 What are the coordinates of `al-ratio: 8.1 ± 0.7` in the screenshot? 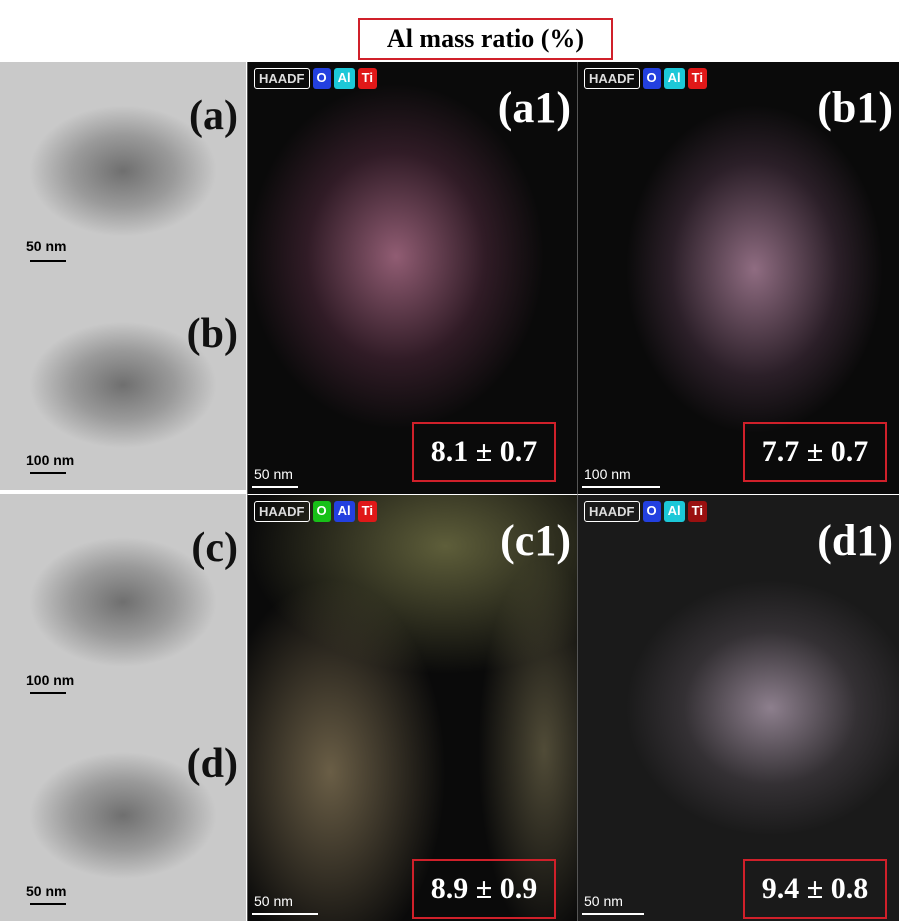 It's located at (484, 452).